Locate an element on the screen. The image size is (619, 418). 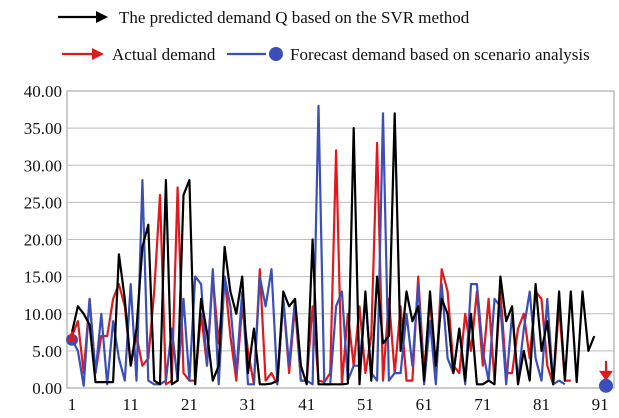
x-tick-label: 61 is located at coordinates (424, 404).